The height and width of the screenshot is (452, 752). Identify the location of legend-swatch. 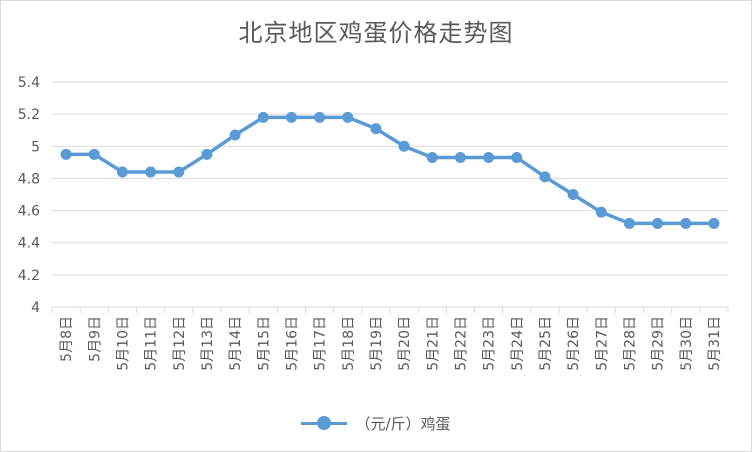
(324, 423).